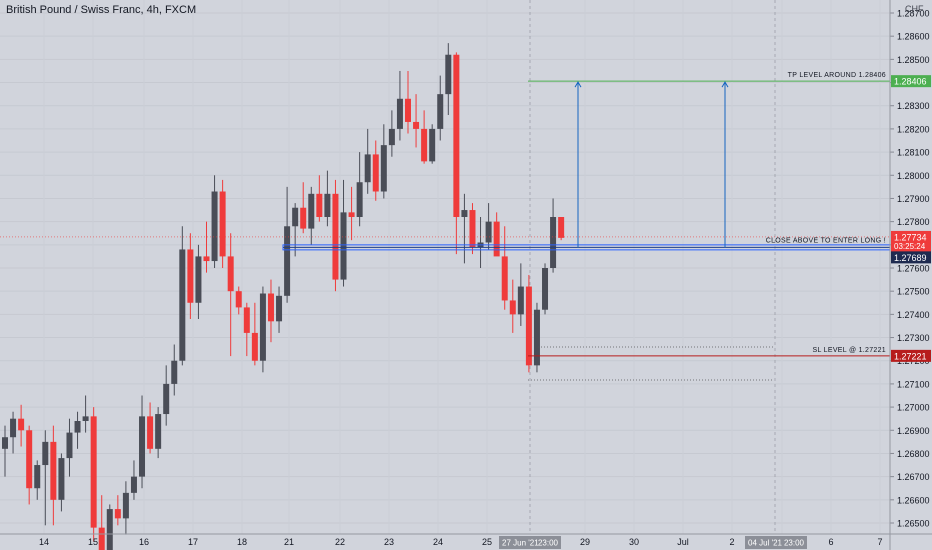 The image size is (932, 550). I want to click on x-tick-label: 7, so click(879, 542).